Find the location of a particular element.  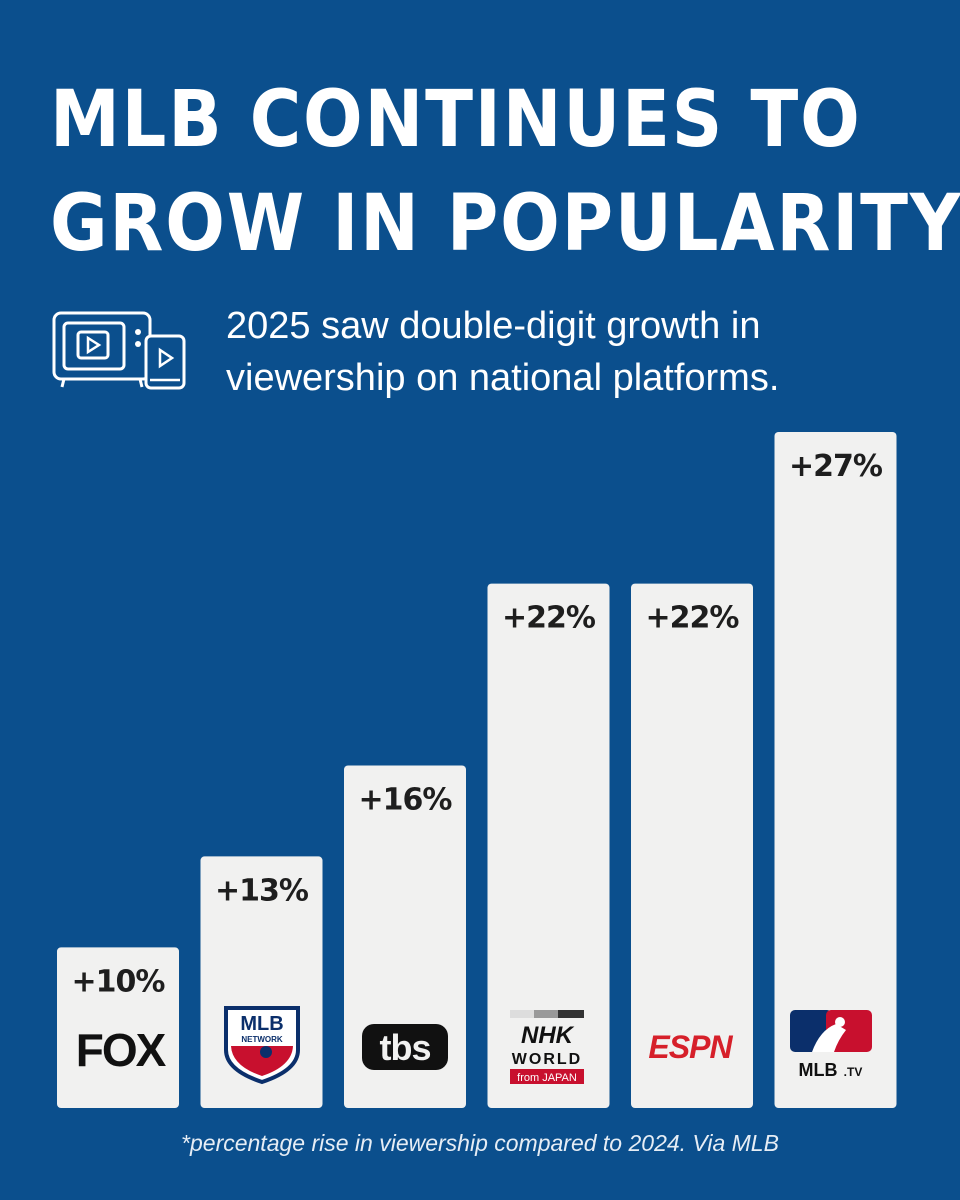

bar-nhk-world is located at coordinates (548, 845).